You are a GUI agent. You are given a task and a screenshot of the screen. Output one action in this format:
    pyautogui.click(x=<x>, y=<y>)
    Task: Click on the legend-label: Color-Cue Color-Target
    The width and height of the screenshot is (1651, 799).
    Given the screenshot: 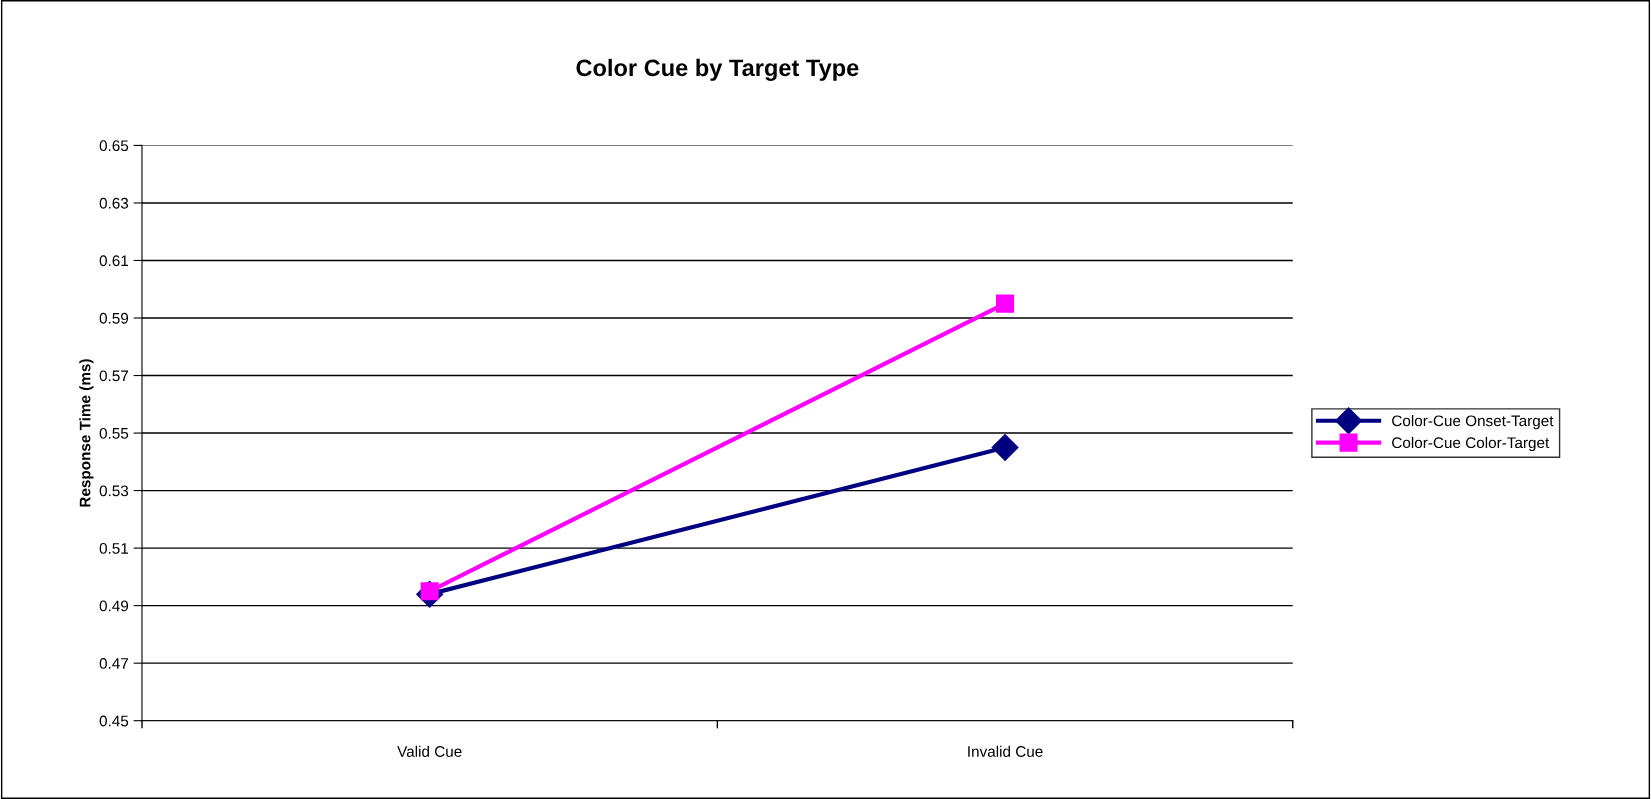 What is the action you would take?
    pyautogui.click(x=1471, y=444)
    